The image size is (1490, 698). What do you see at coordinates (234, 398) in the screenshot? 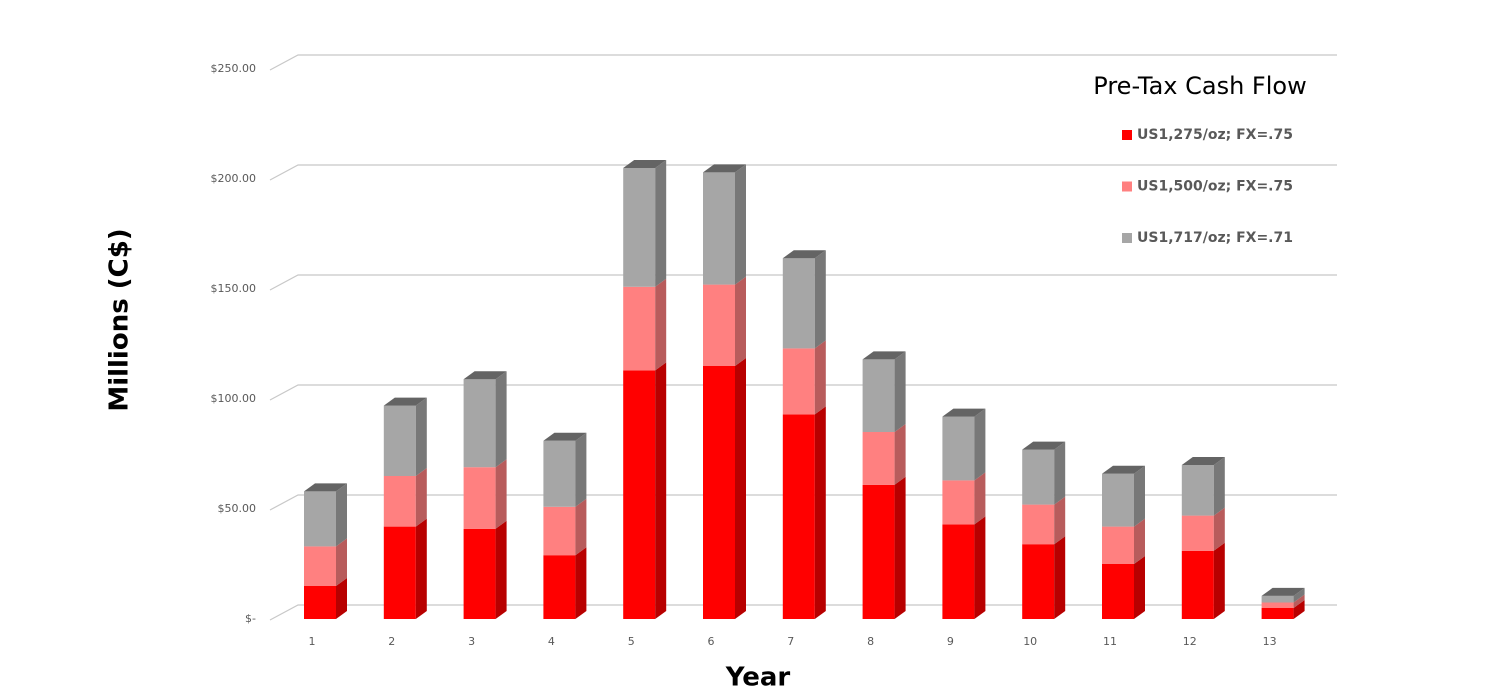
I see `y-tick-label: $100.00` at bounding box center [234, 398].